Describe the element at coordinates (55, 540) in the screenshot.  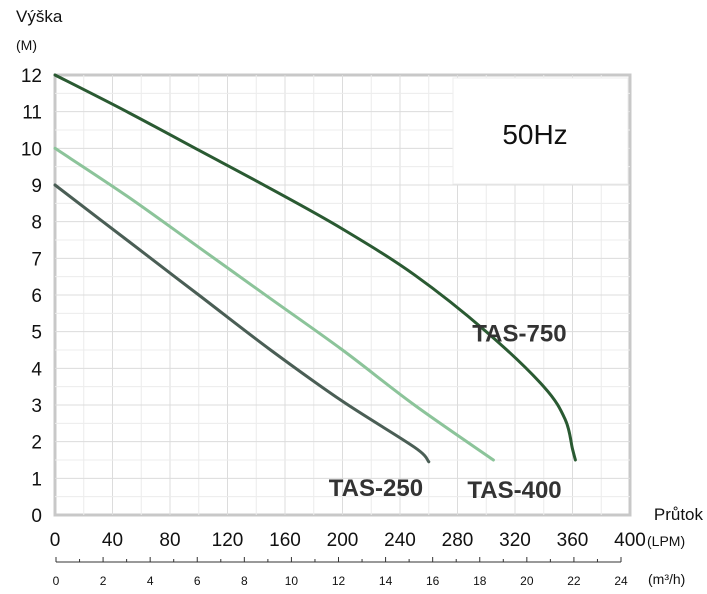
I see `x-tick-label-lpm: 0` at that location.